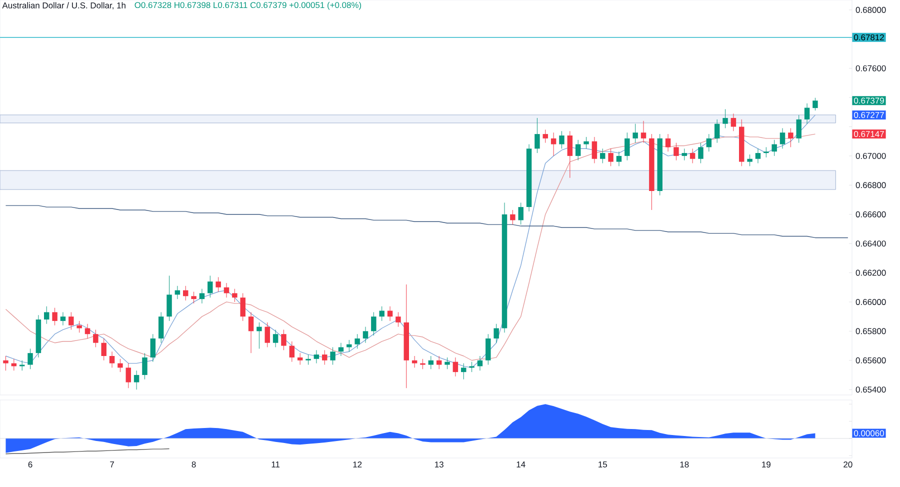  Describe the element at coordinates (871, 331) in the screenshot. I see `y-tick-label: 0.65800` at that location.